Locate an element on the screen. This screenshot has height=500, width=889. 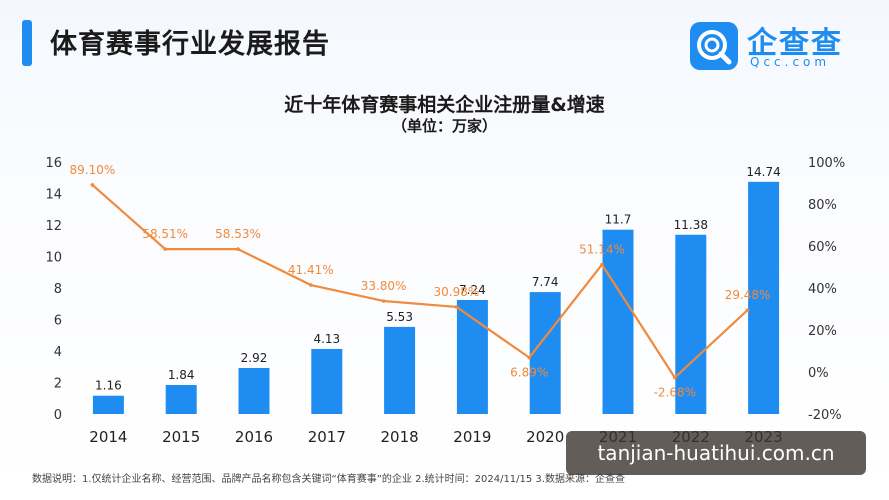
y-right-tick-label: 100% is located at coordinates (826, 163).